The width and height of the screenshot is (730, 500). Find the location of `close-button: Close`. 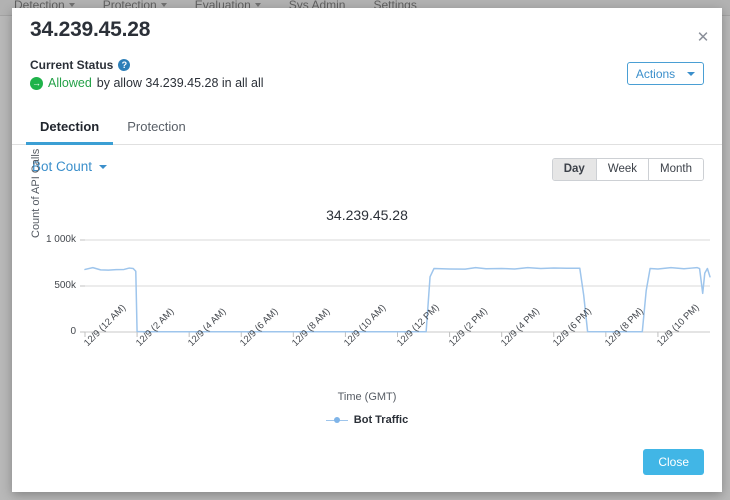

close-button: Close is located at coordinates (673, 462).